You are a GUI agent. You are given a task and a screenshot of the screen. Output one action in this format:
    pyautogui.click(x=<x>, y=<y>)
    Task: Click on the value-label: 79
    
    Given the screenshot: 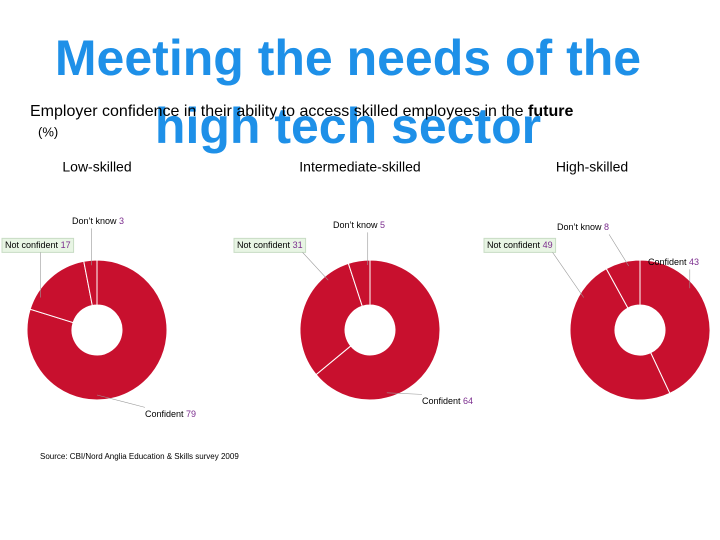 What is the action you would take?
    pyautogui.click(x=191, y=414)
    